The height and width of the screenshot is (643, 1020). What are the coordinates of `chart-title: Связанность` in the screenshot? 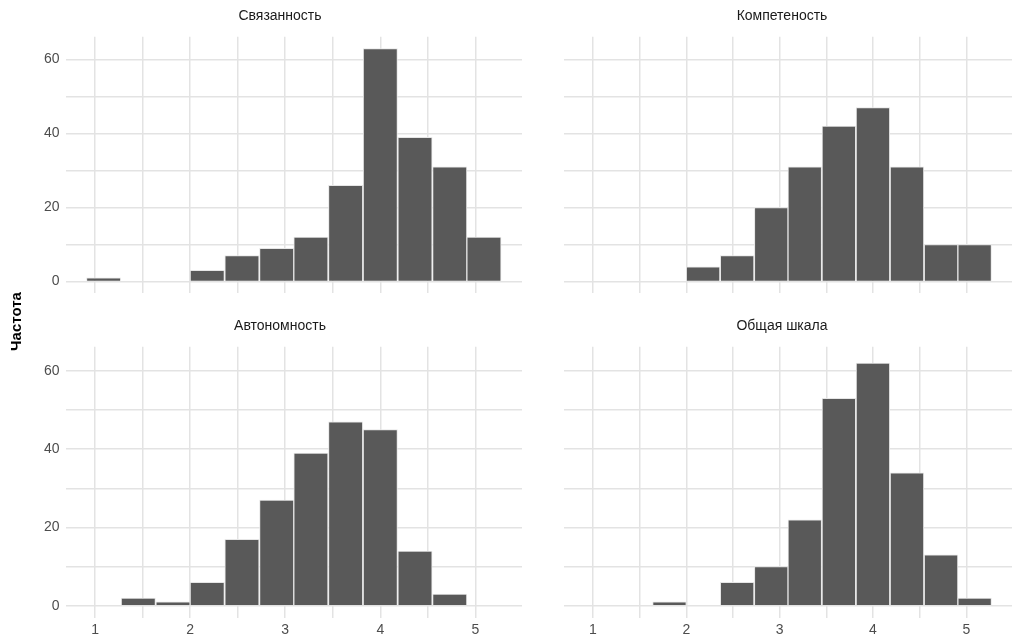 It's located at (280, 15).